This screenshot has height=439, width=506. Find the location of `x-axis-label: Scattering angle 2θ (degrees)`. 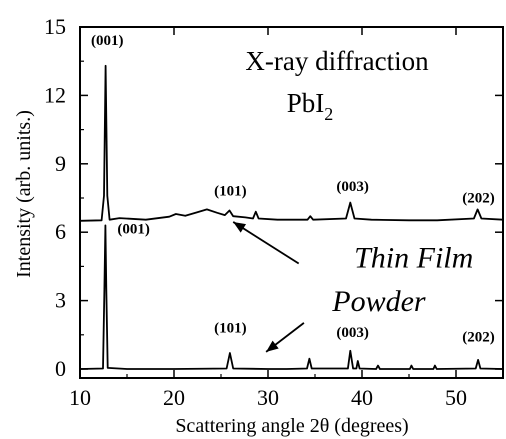

x-axis-label: Scattering angle 2θ (degrees) is located at coordinates (291, 426).